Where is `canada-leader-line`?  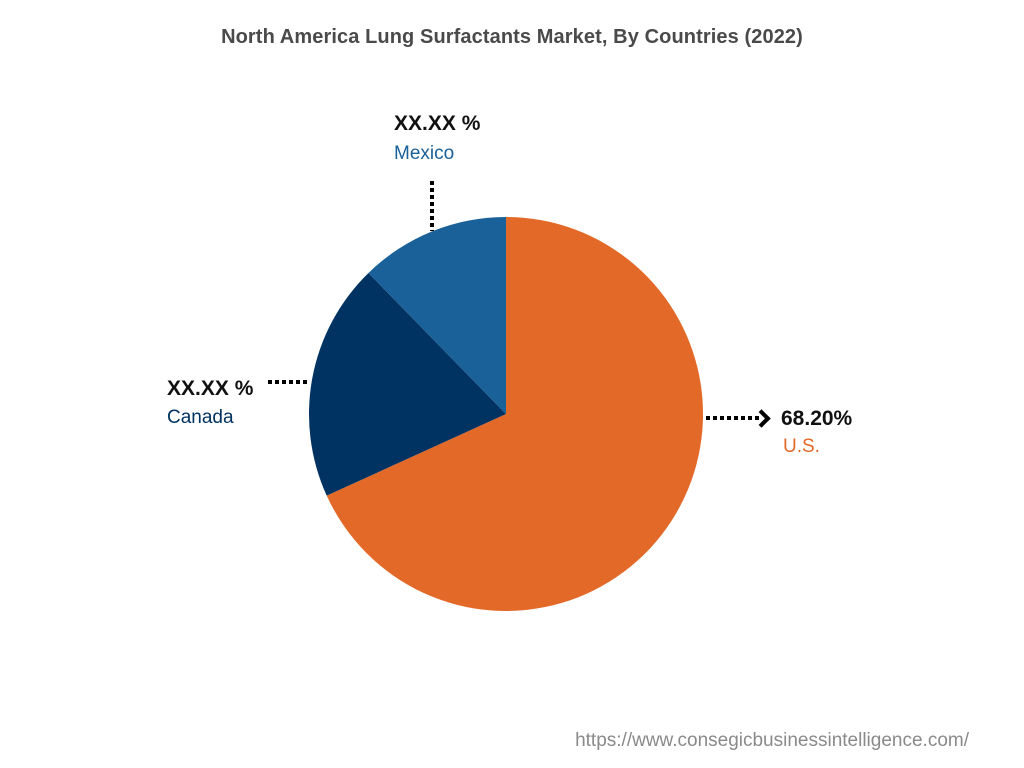 canada-leader-line is located at coordinates (289, 382).